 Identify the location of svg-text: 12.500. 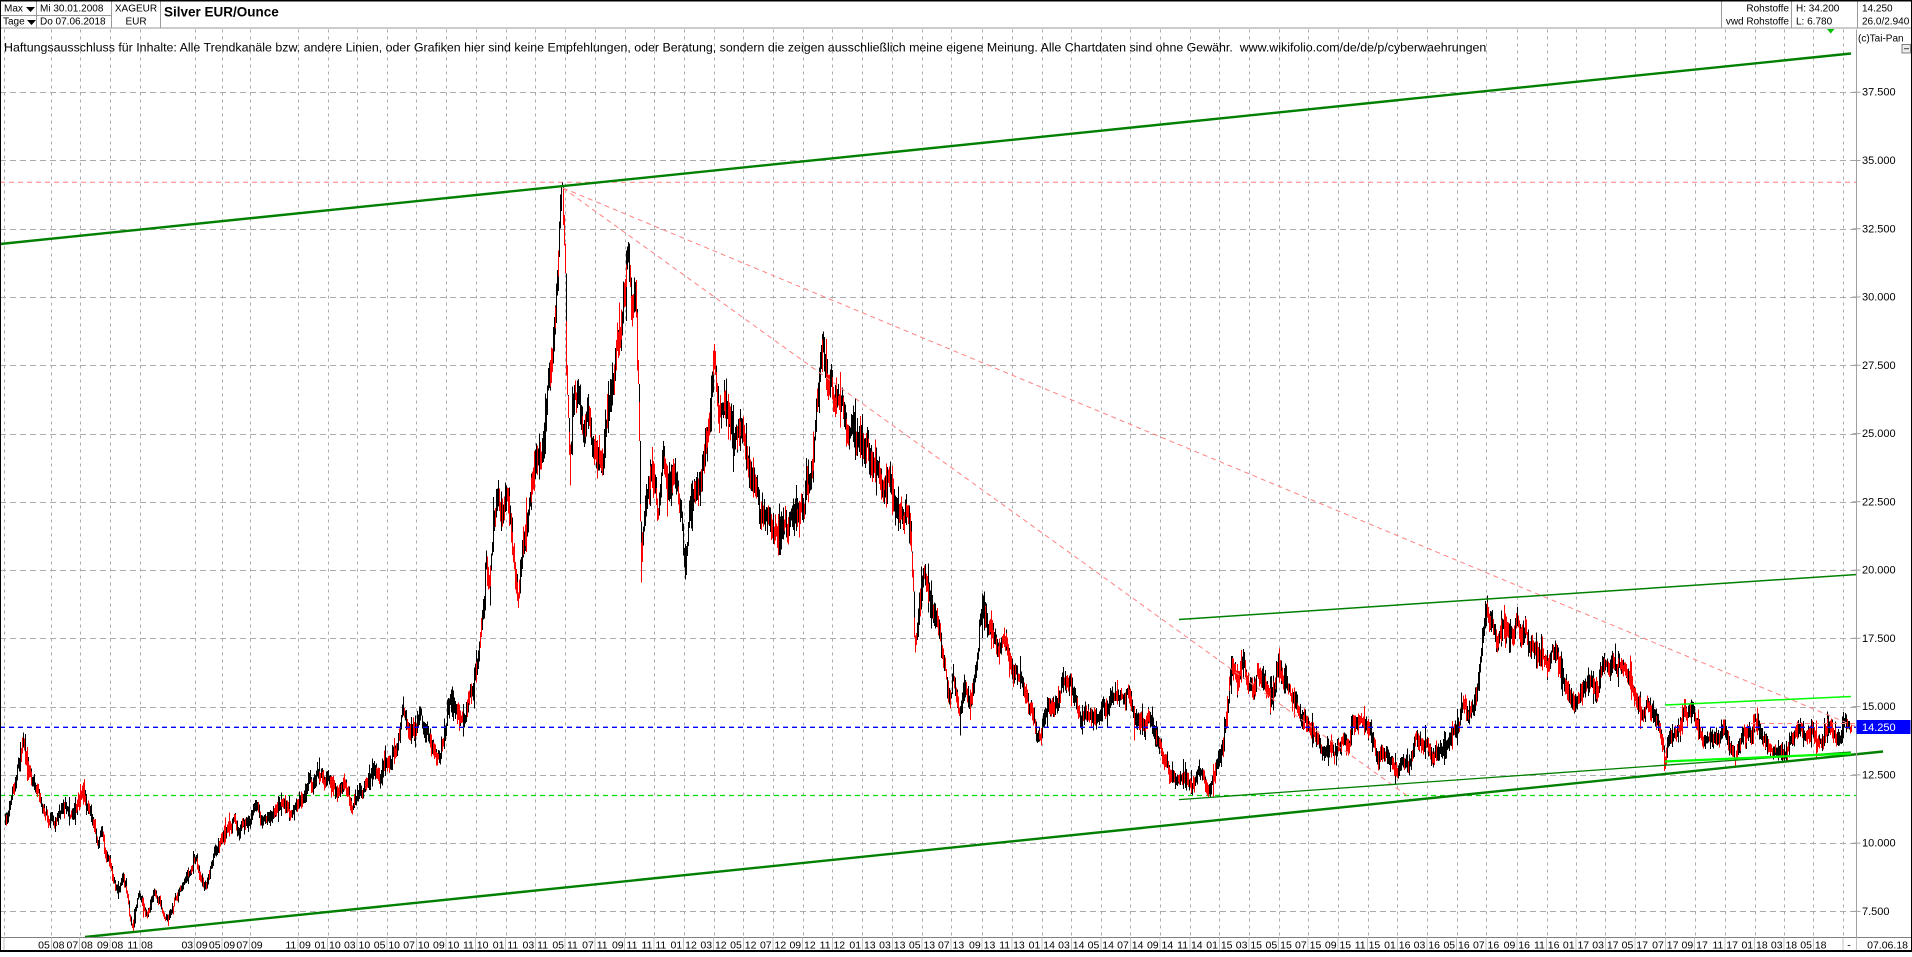
(1879, 775).